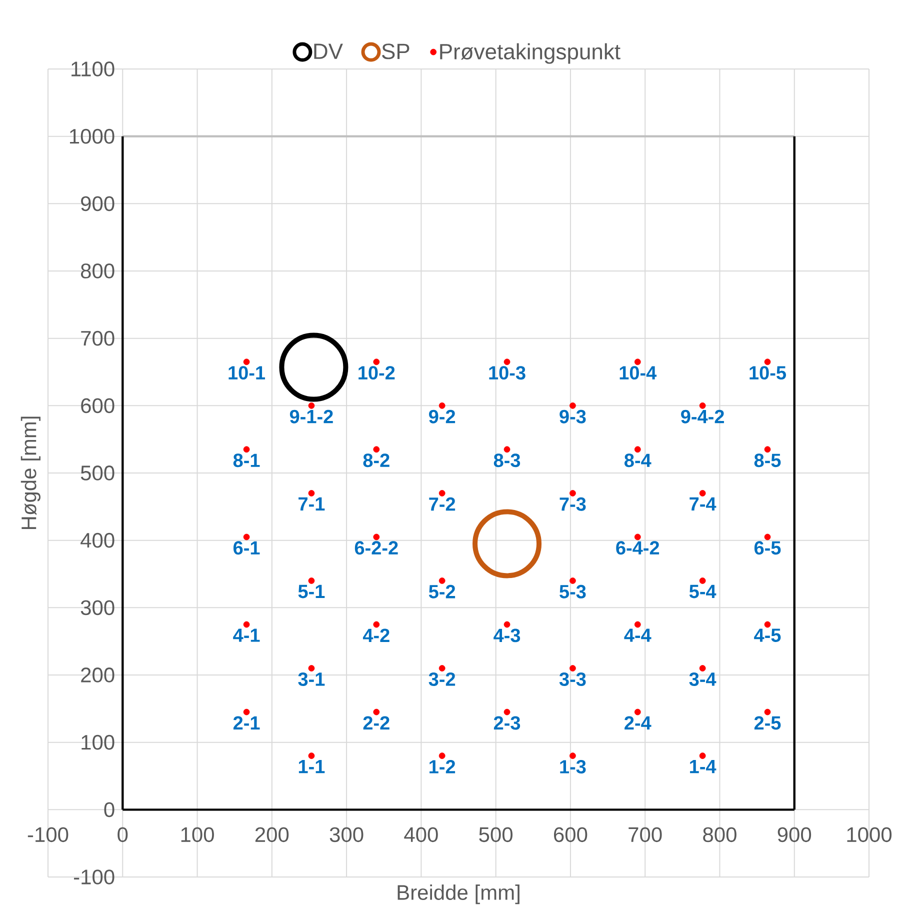 The image size is (901, 917). I want to click on data-label: 9-1-2, so click(311, 417).